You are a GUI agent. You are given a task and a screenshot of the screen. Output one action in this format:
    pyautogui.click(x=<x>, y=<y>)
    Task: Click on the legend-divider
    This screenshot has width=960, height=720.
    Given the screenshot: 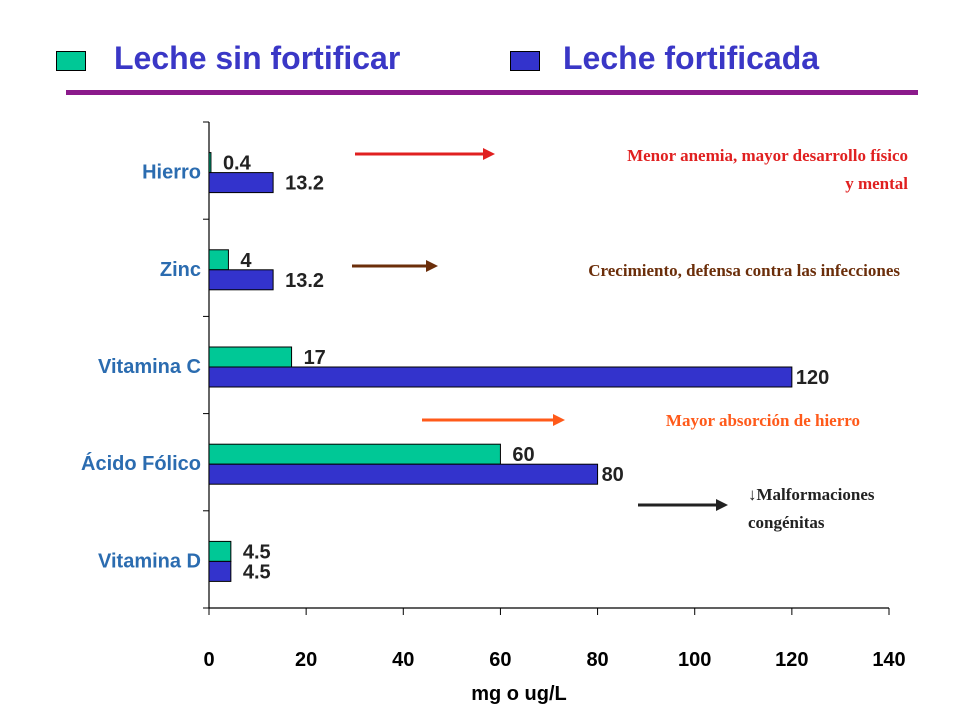 What is the action you would take?
    pyautogui.click(x=492, y=92)
    